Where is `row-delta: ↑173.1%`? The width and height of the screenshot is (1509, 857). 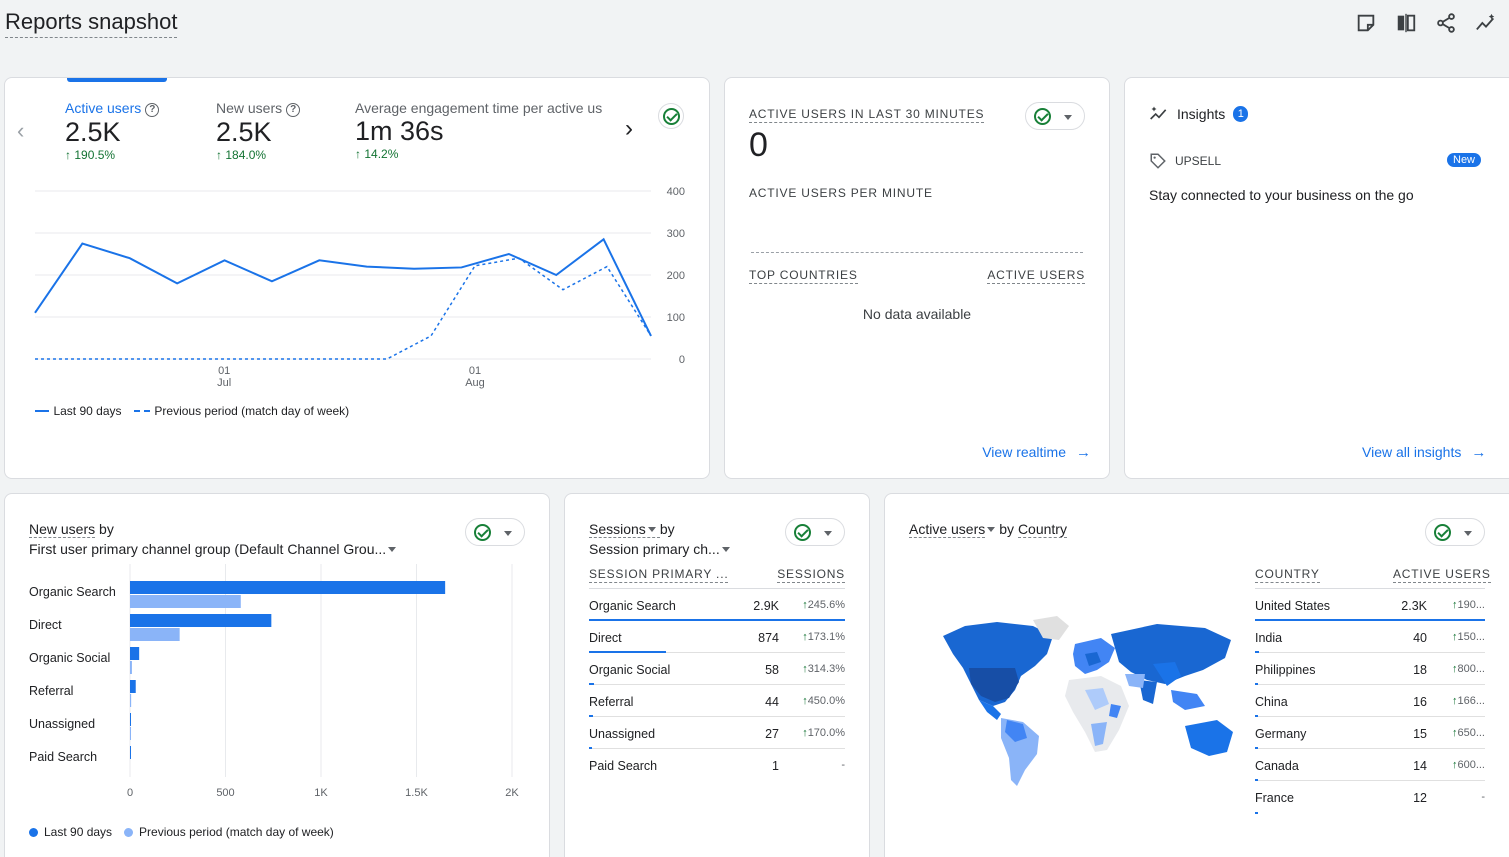 row-delta: ↑173.1% is located at coordinates (823, 637).